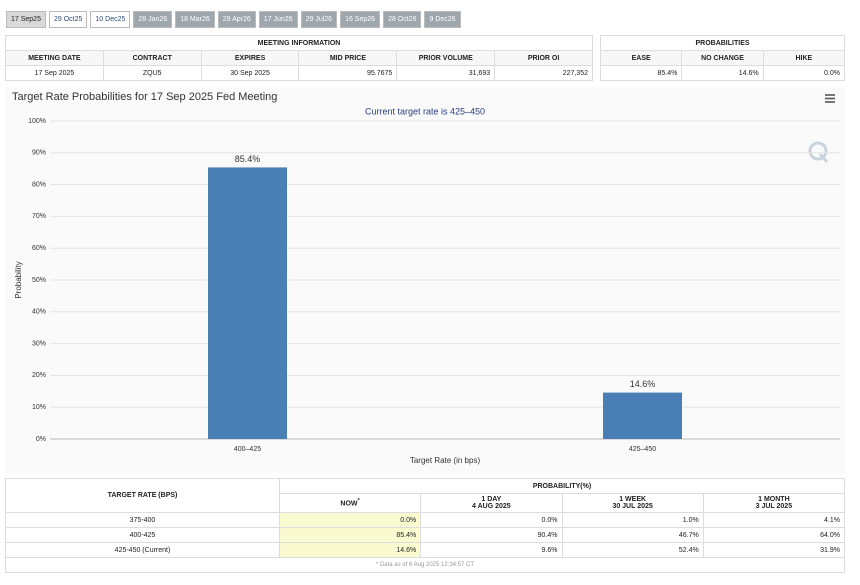 This screenshot has width=860, height=585. Describe the element at coordinates (39, 375) in the screenshot. I see `y-tick-label: 20%` at that location.